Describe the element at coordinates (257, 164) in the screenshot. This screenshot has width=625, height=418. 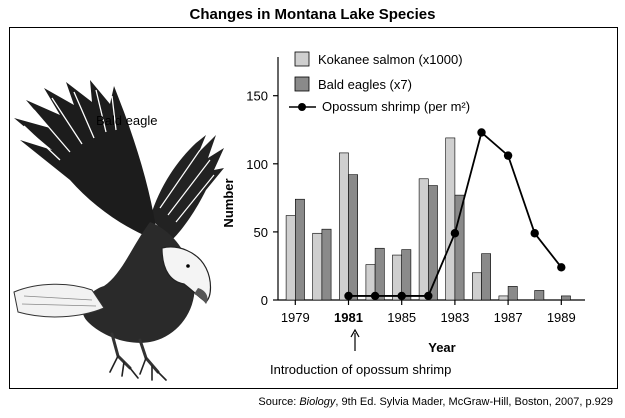
I see `y-tick-label: 100` at that location.